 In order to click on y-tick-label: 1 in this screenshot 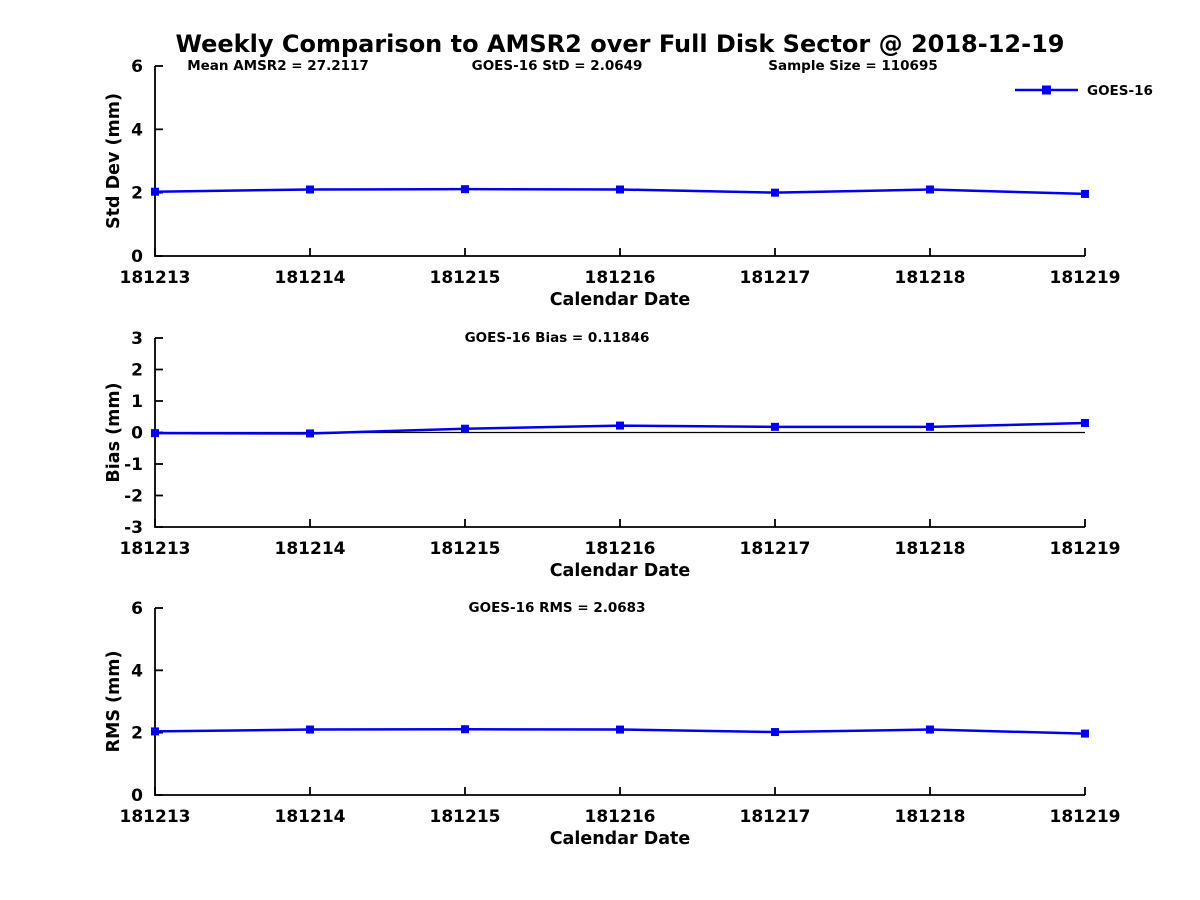, I will do `click(137, 402)`.